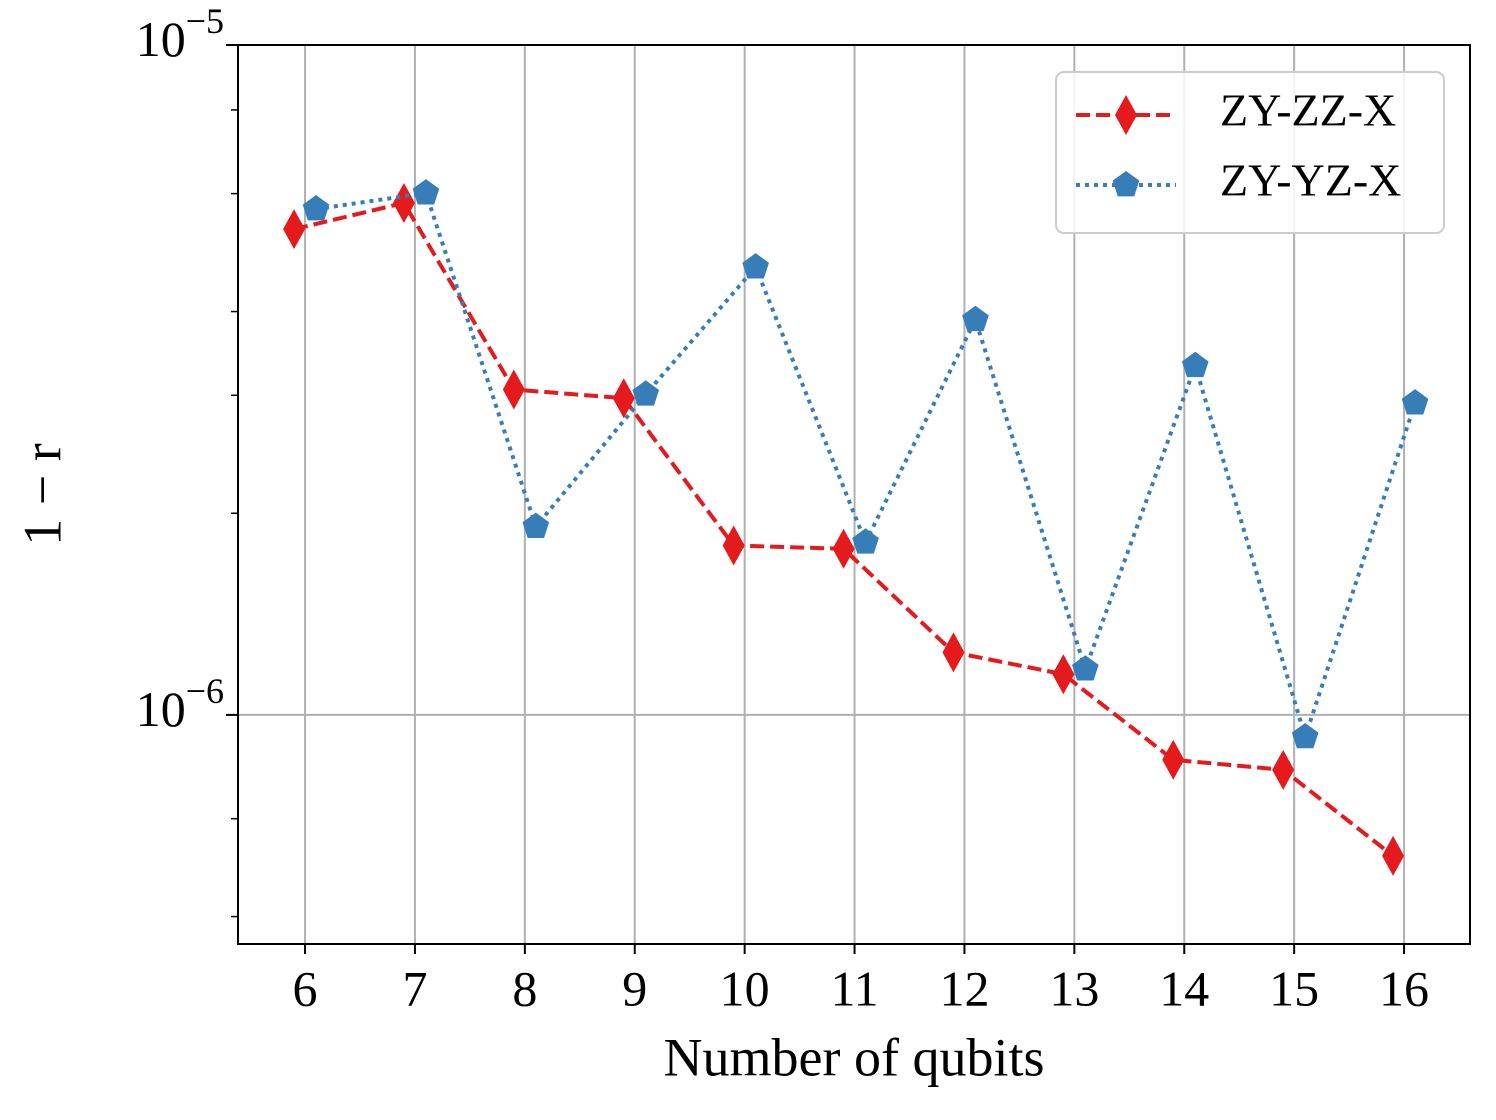  Describe the element at coordinates (1184, 988) in the screenshot. I see `x-tick-label: 14` at that location.